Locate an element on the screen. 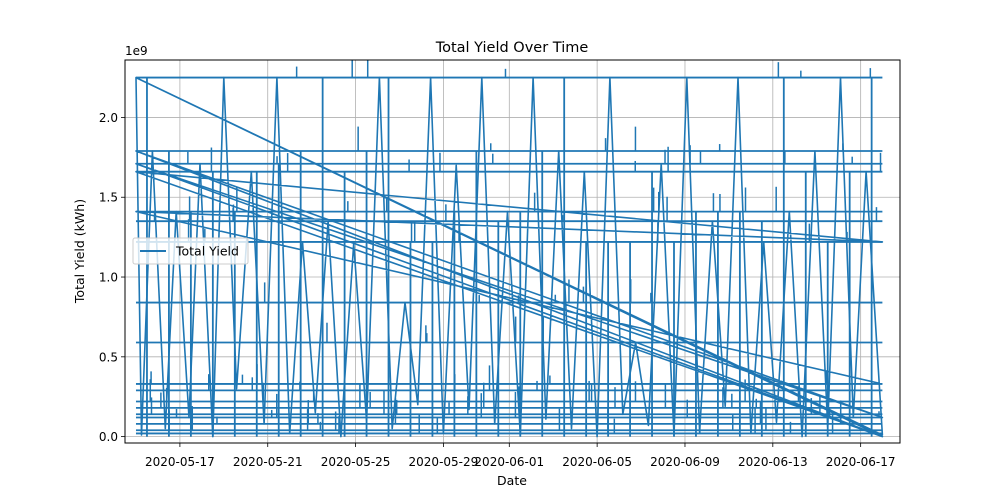 The height and width of the screenshot is (504, 1000). y-tick-label: 0.0 is located at coordinates (108, 437).